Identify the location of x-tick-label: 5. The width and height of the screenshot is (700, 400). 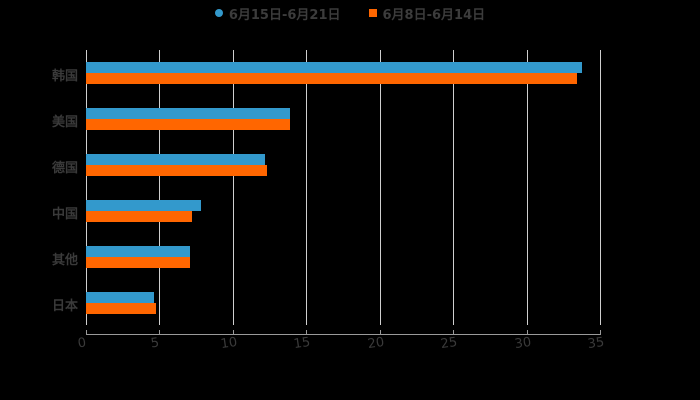
(155, 343).